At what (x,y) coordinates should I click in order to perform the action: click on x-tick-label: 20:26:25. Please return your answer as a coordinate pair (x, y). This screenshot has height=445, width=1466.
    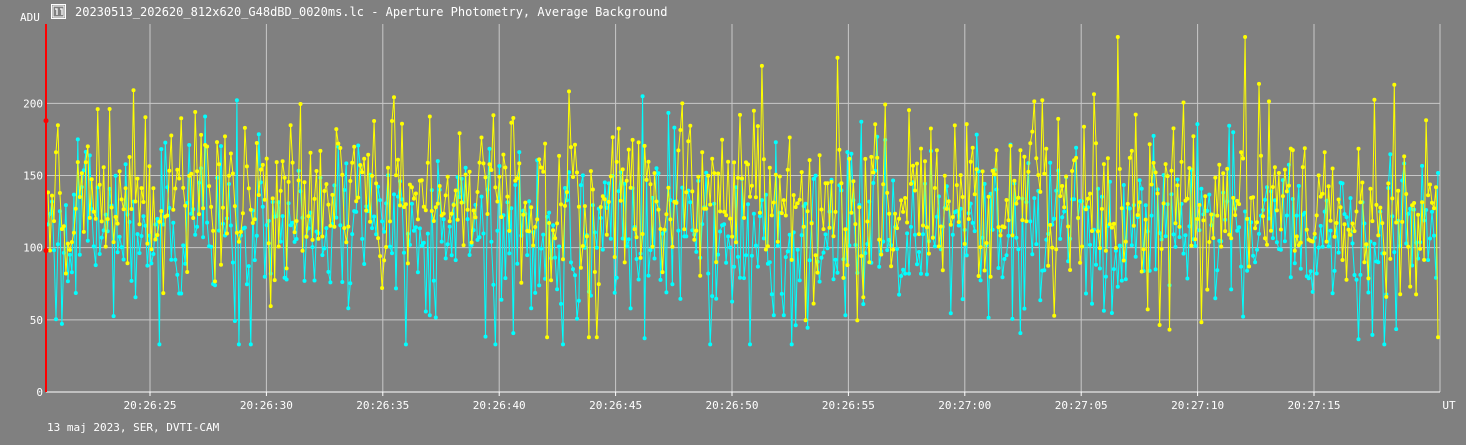
    Looking at the image, I should click on (150, 405).